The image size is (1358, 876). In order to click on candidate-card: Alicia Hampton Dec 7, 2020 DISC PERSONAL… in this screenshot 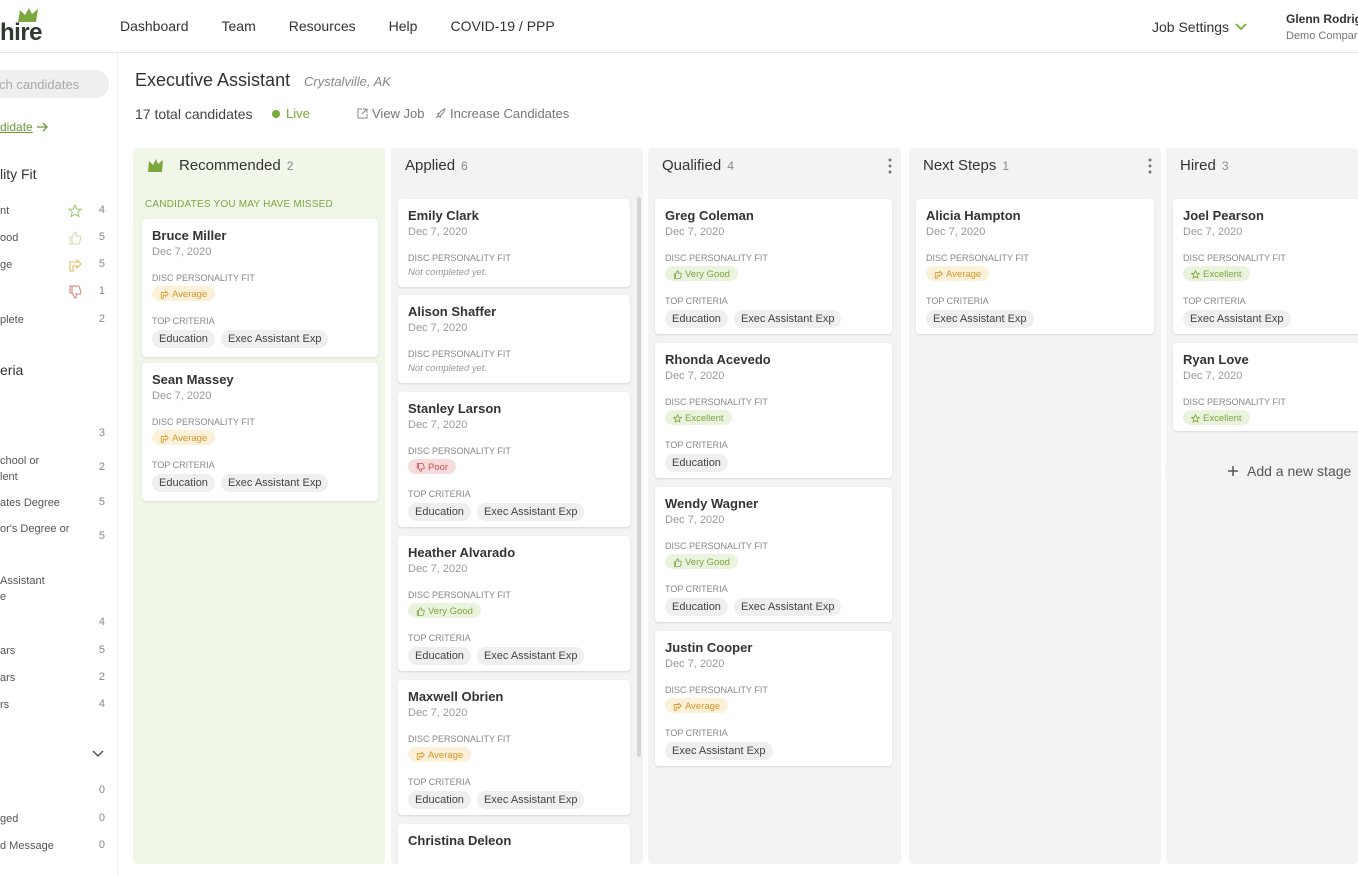, I will do `click(1035, 266)`.